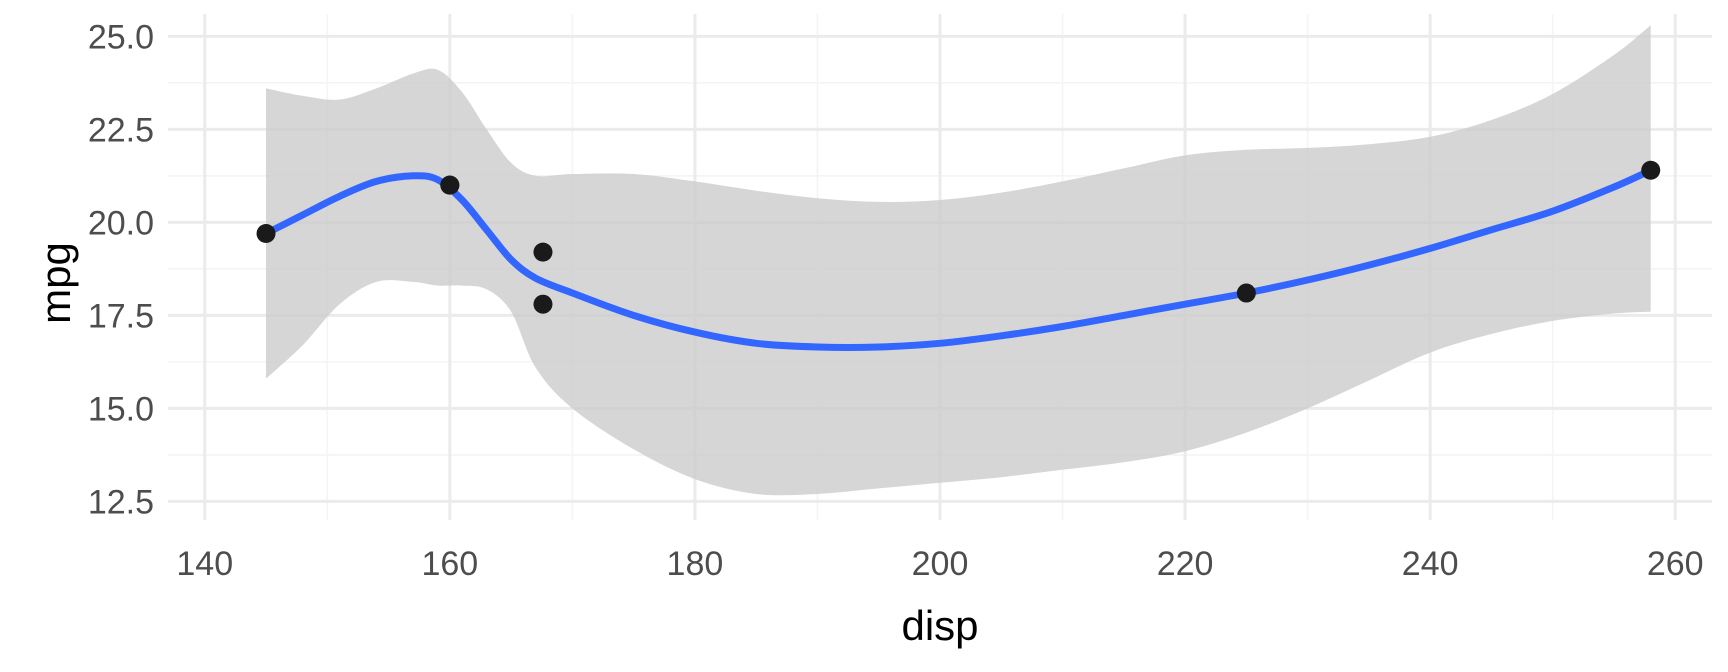 Image resolution: width=1728 pixels, height=672 pixels. I want to click on y-axis-title: mpg, so click(55, 283).